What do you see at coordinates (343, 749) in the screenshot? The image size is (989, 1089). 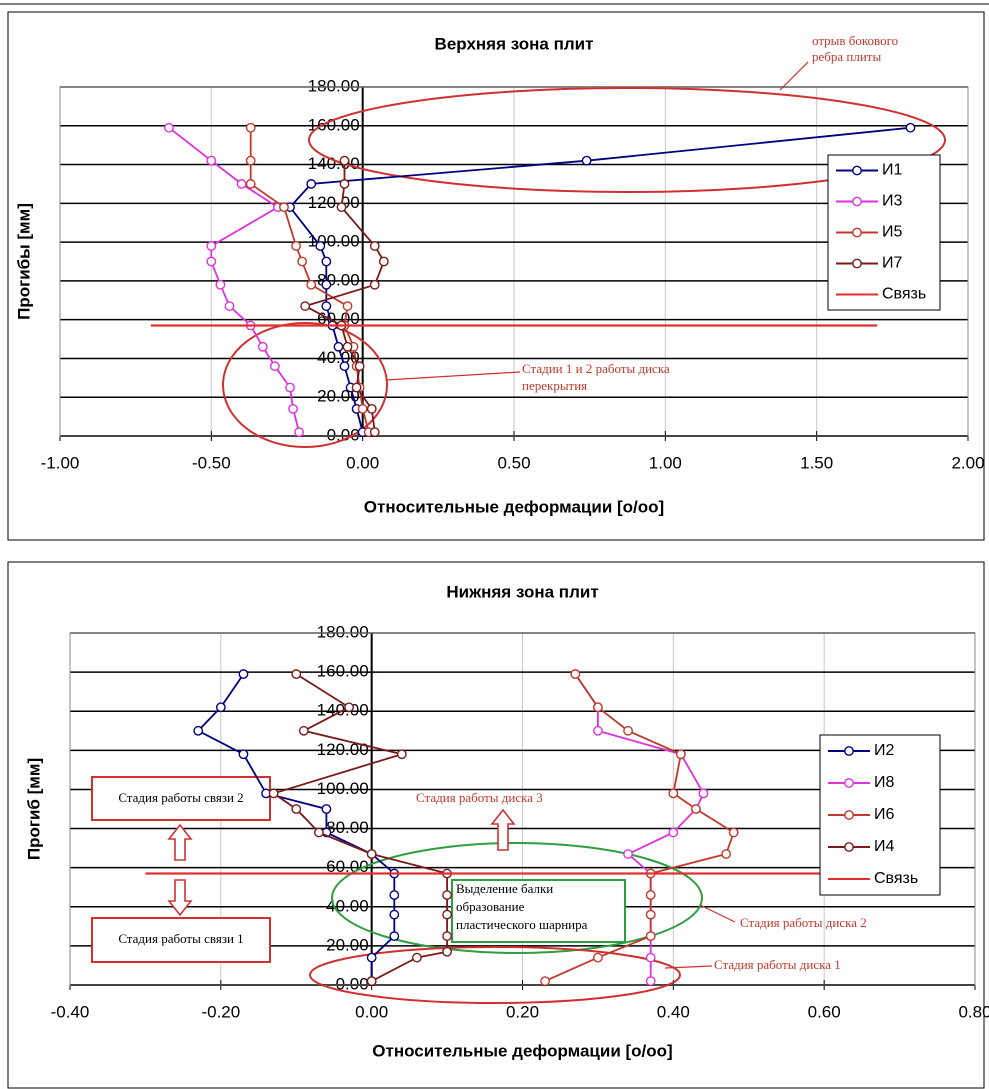 I see `y-tick-label: 120.00` at bounding box center [343, 749].